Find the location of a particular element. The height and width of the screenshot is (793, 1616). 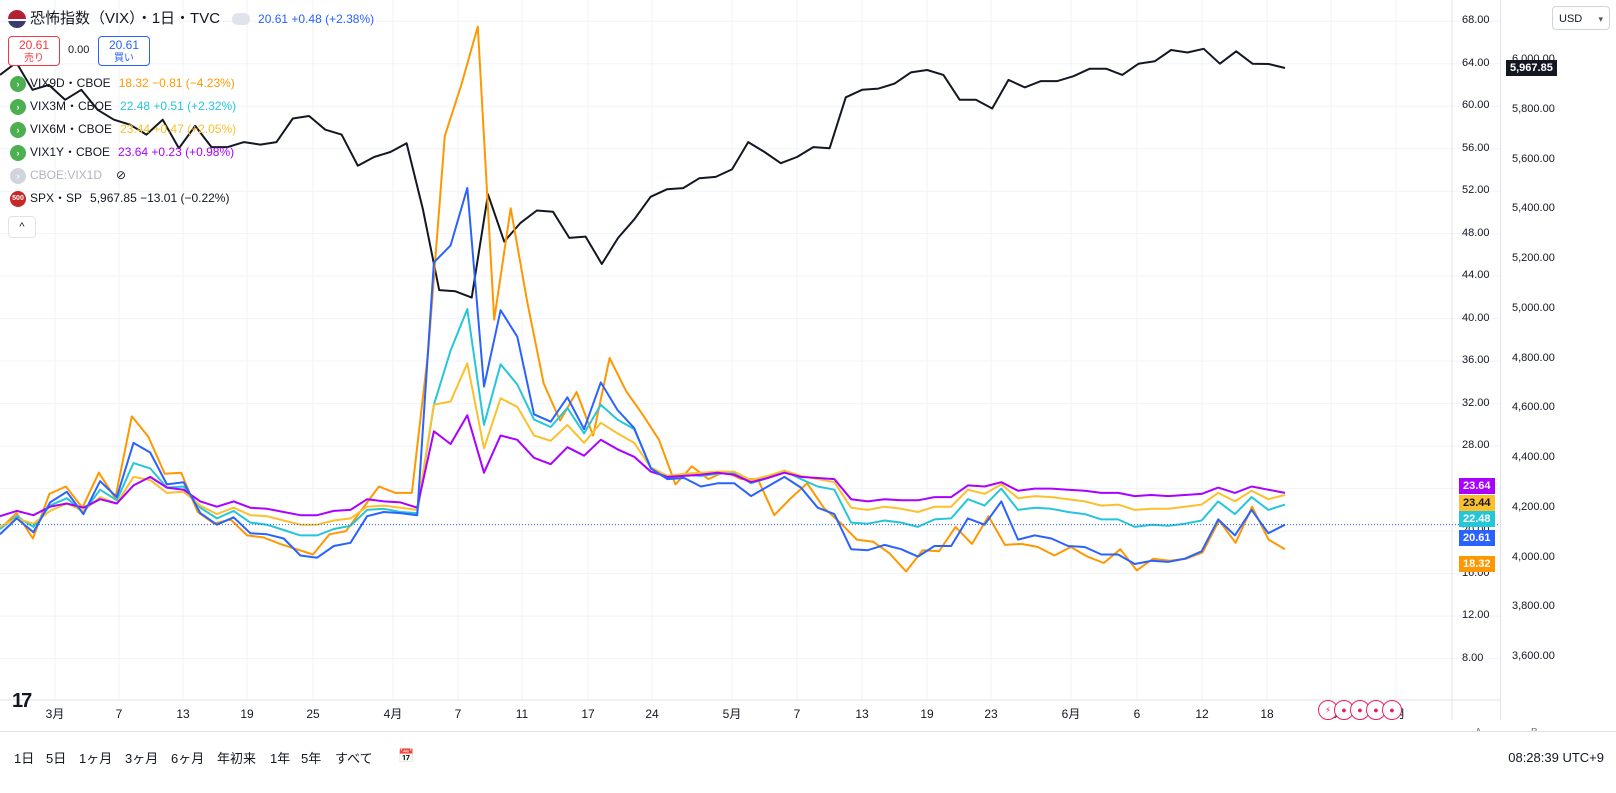

range-button: 1年 is located at coordinates (280, 758).